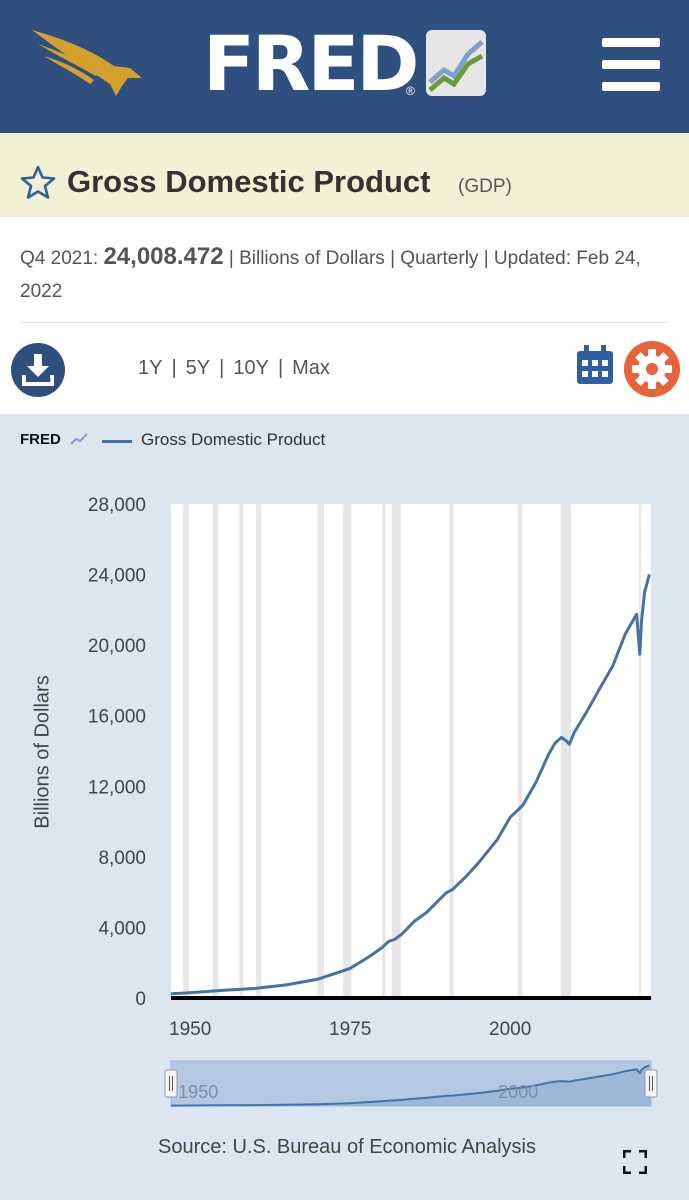  Describe the element at coordinates (198, 368) in the screenshot. I see `range-5y: 5Y` at that location.